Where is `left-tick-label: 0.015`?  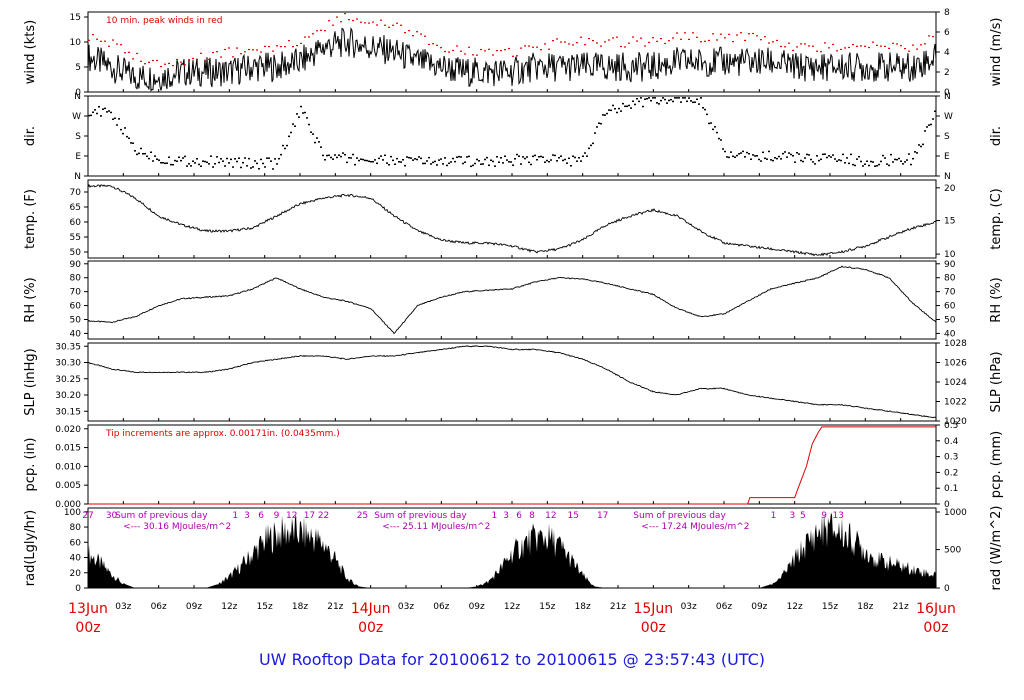
left-tick-label: 0.015 is located at coordinates (68, 449).